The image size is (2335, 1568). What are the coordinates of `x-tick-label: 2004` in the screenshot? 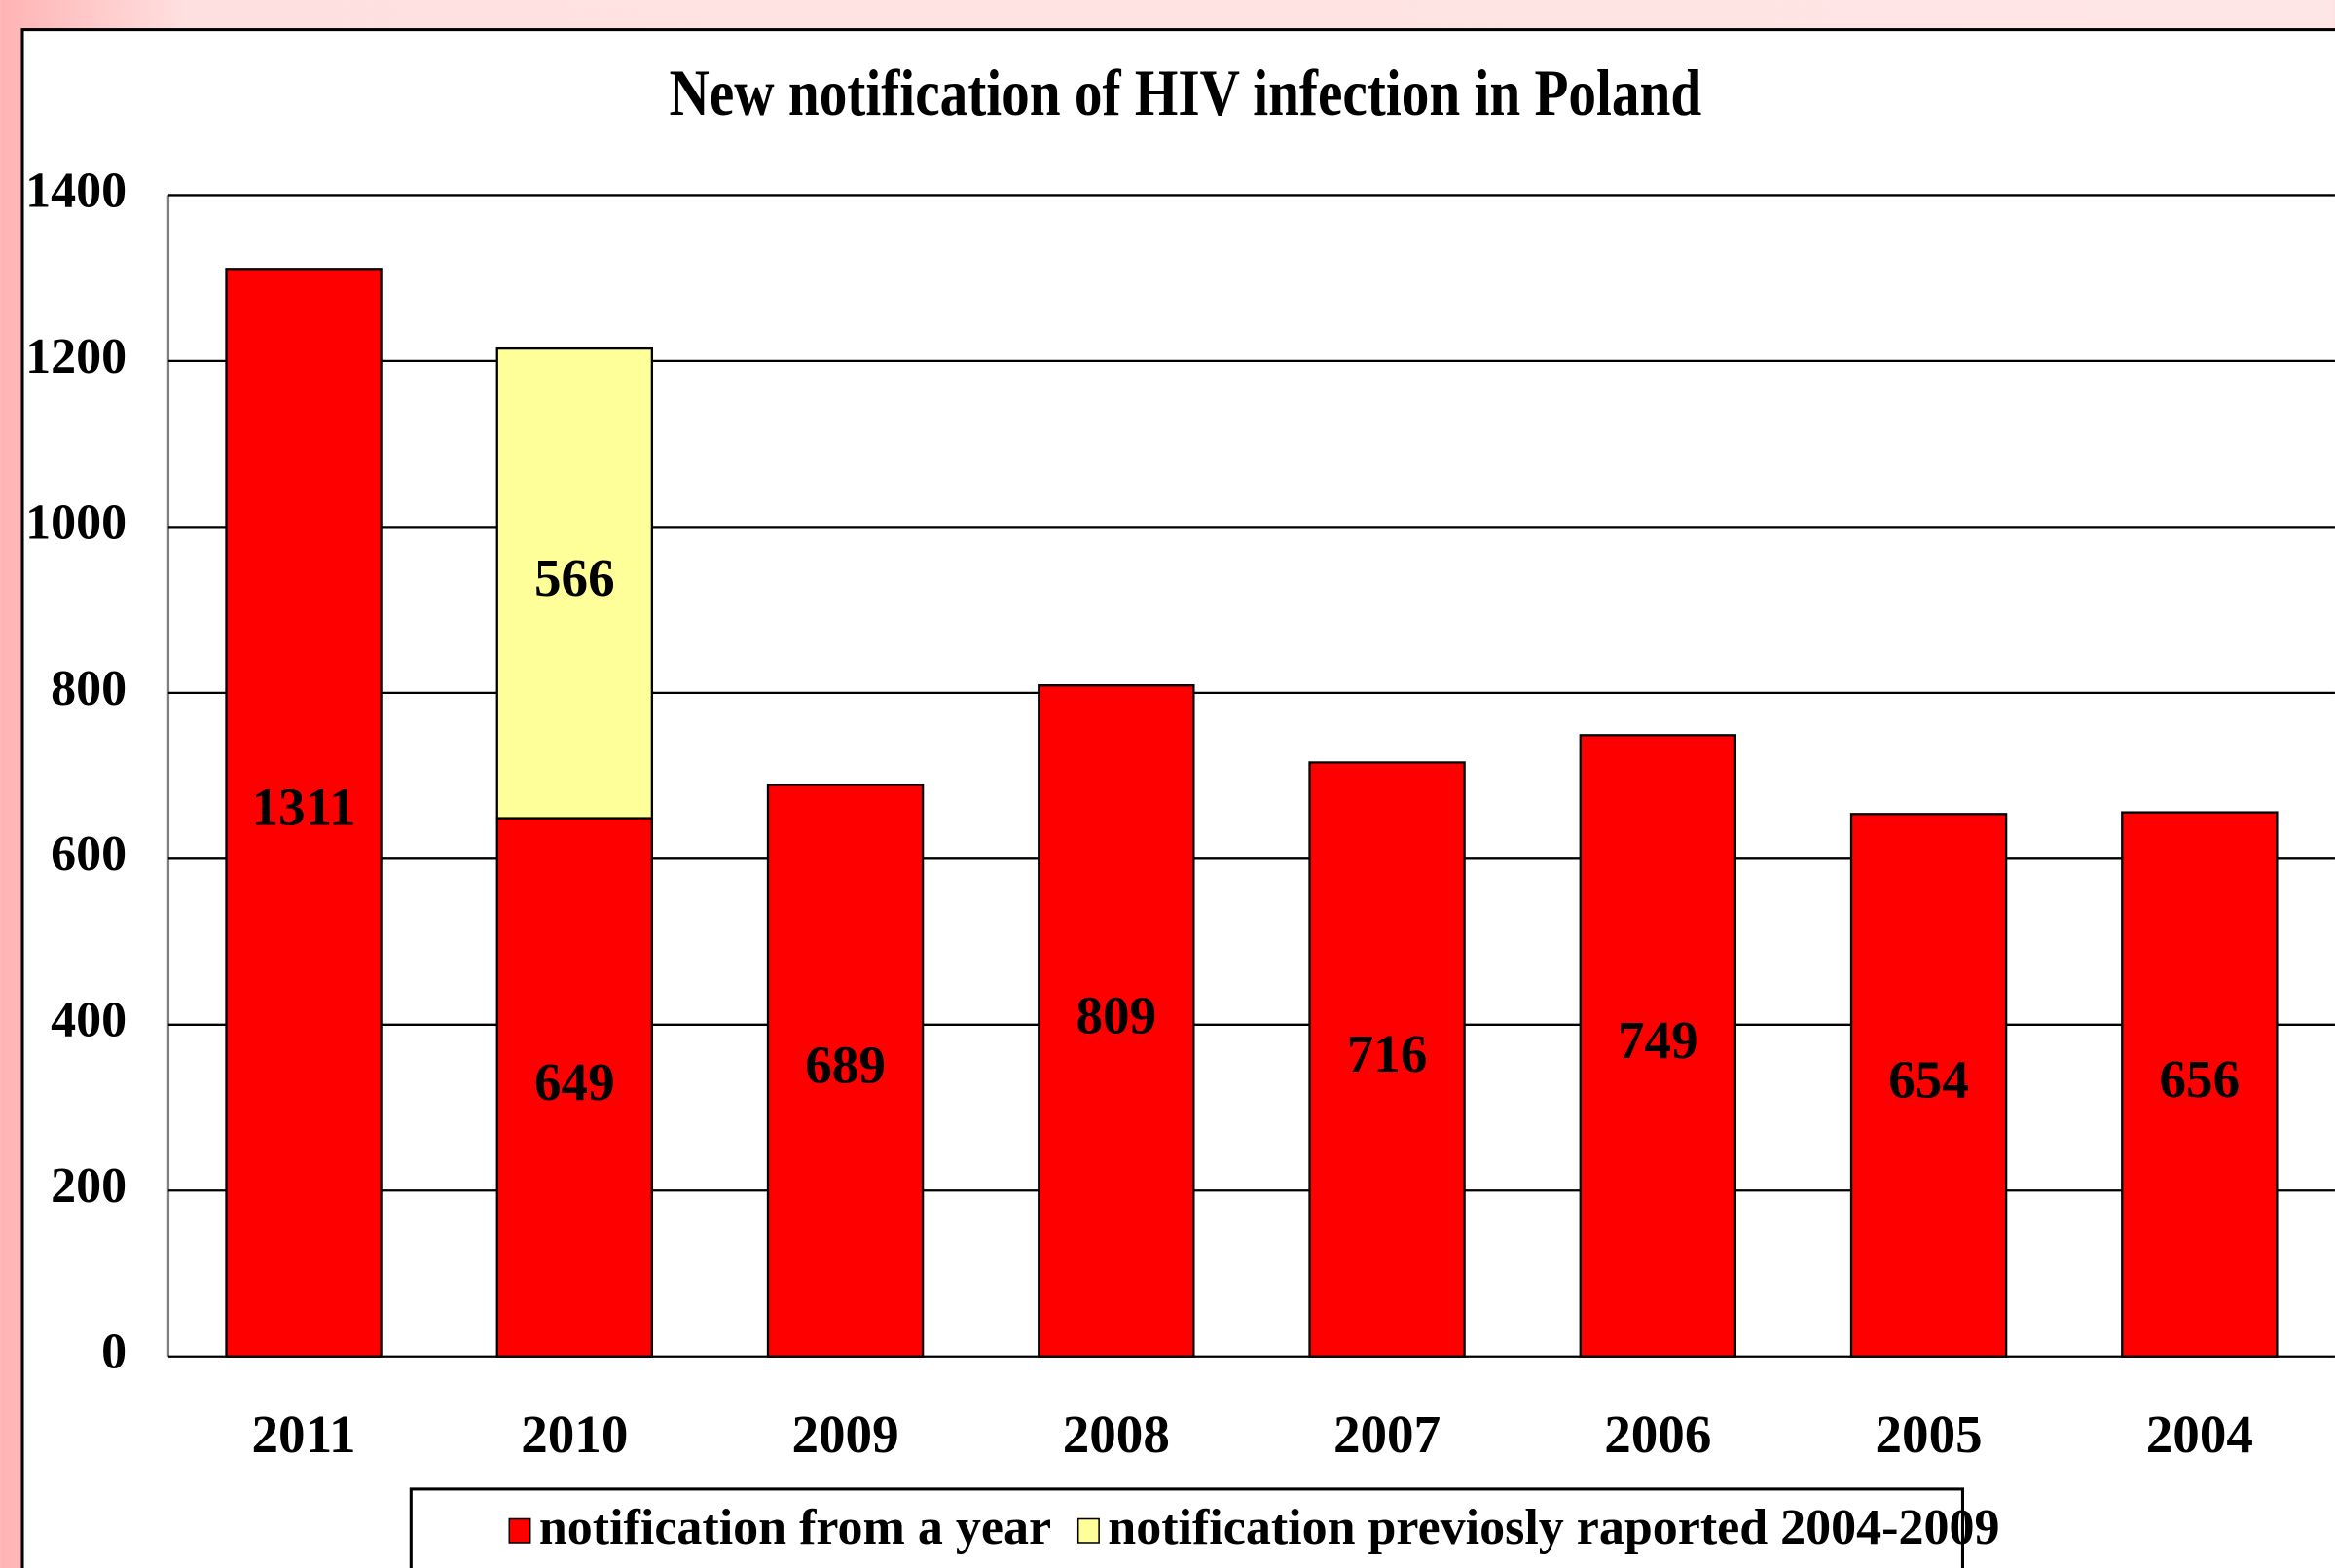 It's located at (2199, 1434).